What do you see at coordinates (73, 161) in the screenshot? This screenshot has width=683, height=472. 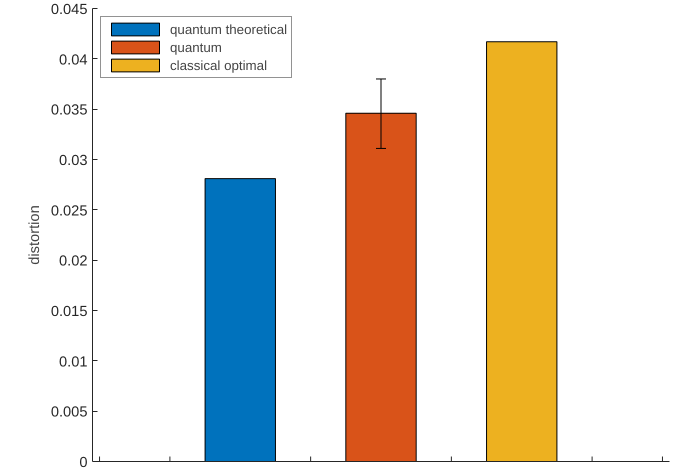 I see `y-tick-label: 0.03` at bounding box center [73, 161].